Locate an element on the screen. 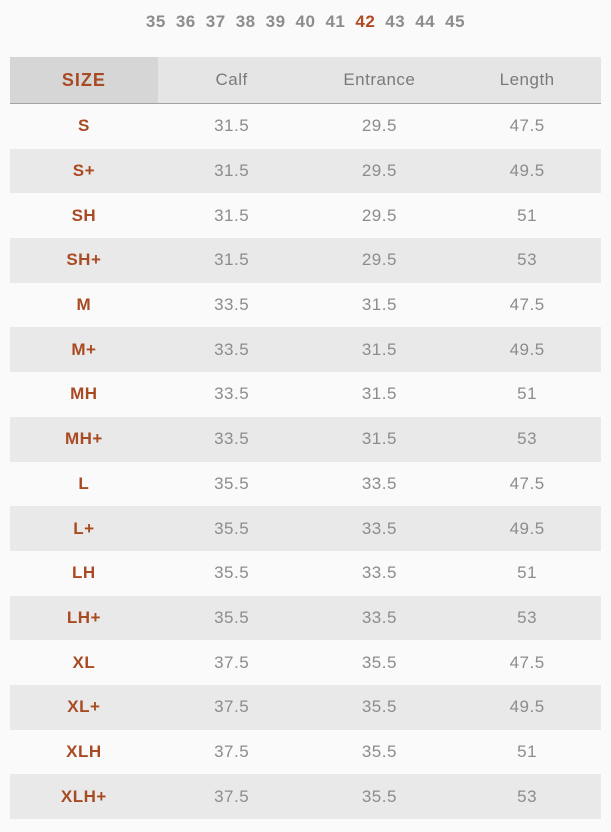 This screenshot has height=832, width=611. row-size-label: XLH+ is located at coordinates (83, 796).